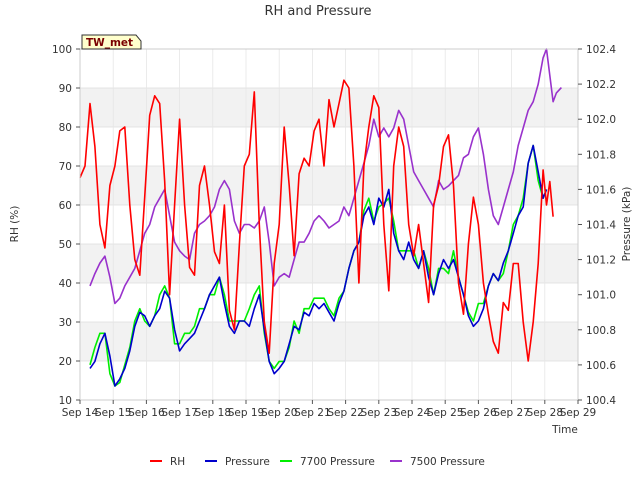 This screenshot has height=484, width=640. What do you see at coordinates (65, 206) in the screenshot?
I see `left-y-tick-label: 60` at bounding box center [65, 206].